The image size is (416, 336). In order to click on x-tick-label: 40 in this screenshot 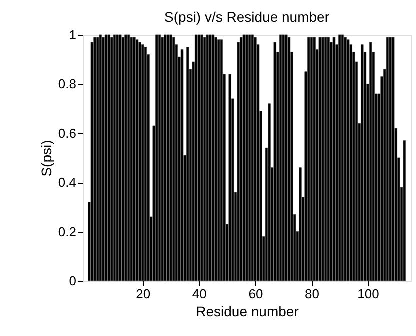, I will do `click(199, 294)`.